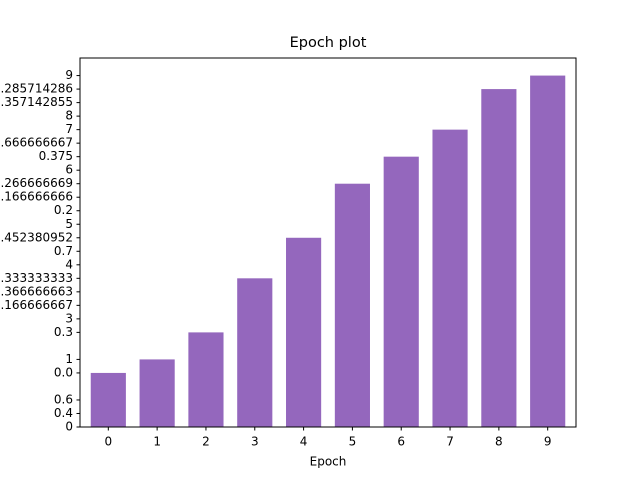 This screenshot has width=640, height=480. What do you see at coordinates (36, 102) in the screenshot?
I see `y-tick-label: 0.357142855` at bounding box center [36, 102].